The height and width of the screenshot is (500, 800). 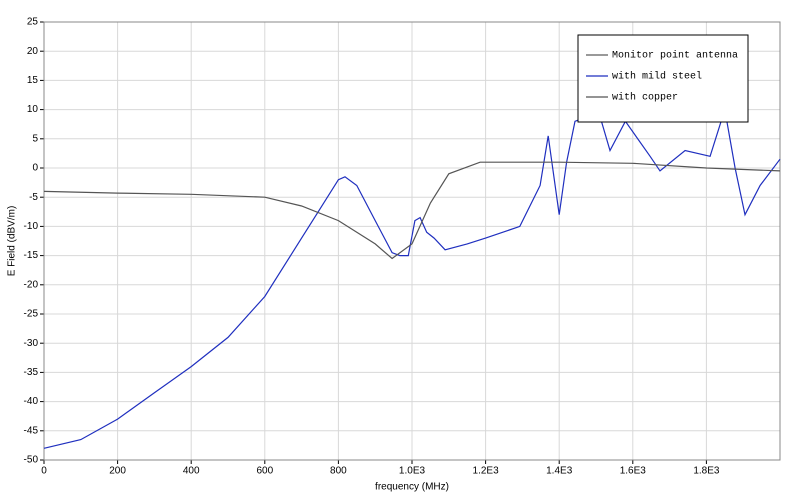 What do you see at coordinates (33, 197) in the screenshot?
I see `y-tick-label: -5` at bounding box center [33, 197].